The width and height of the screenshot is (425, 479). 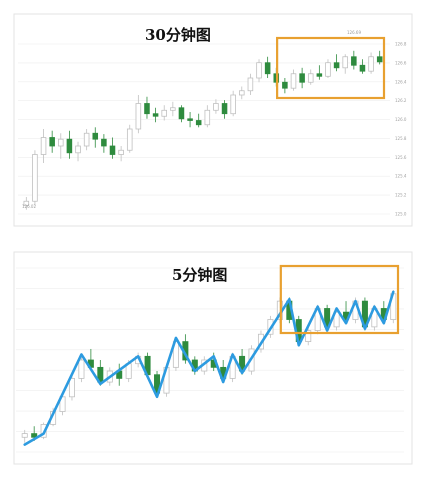 I want to click on panel-30min-label: 30分钟图, so click(x=178, y=35).